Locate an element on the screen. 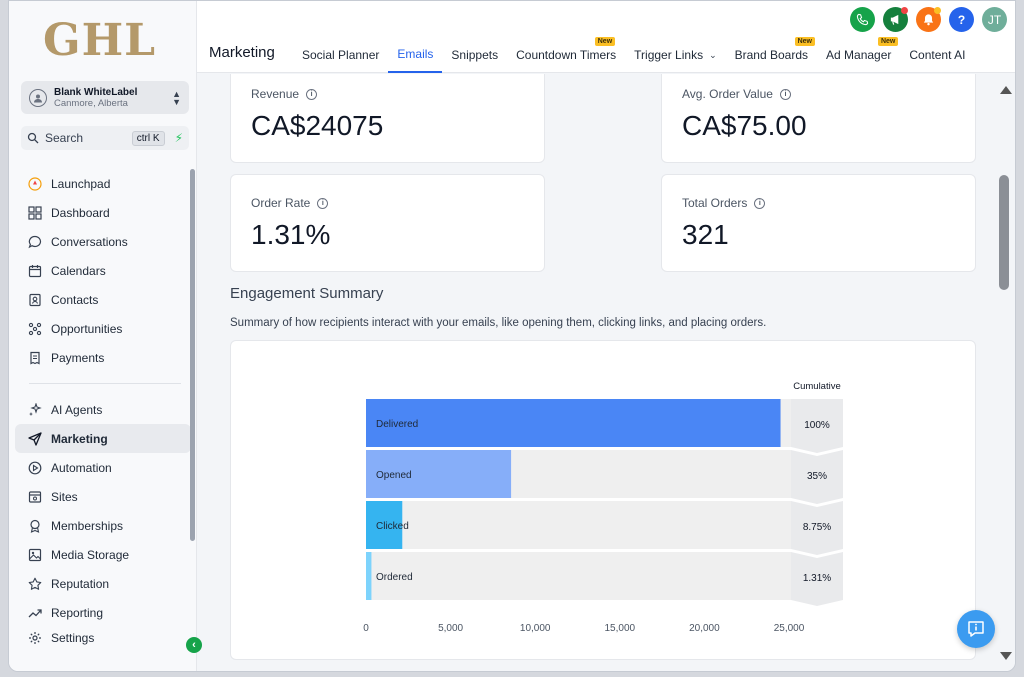 Image resolution: width=1024 pixels, height=677 pixels. cumulative-header: Cumulative is located at coordinates (817, 386).